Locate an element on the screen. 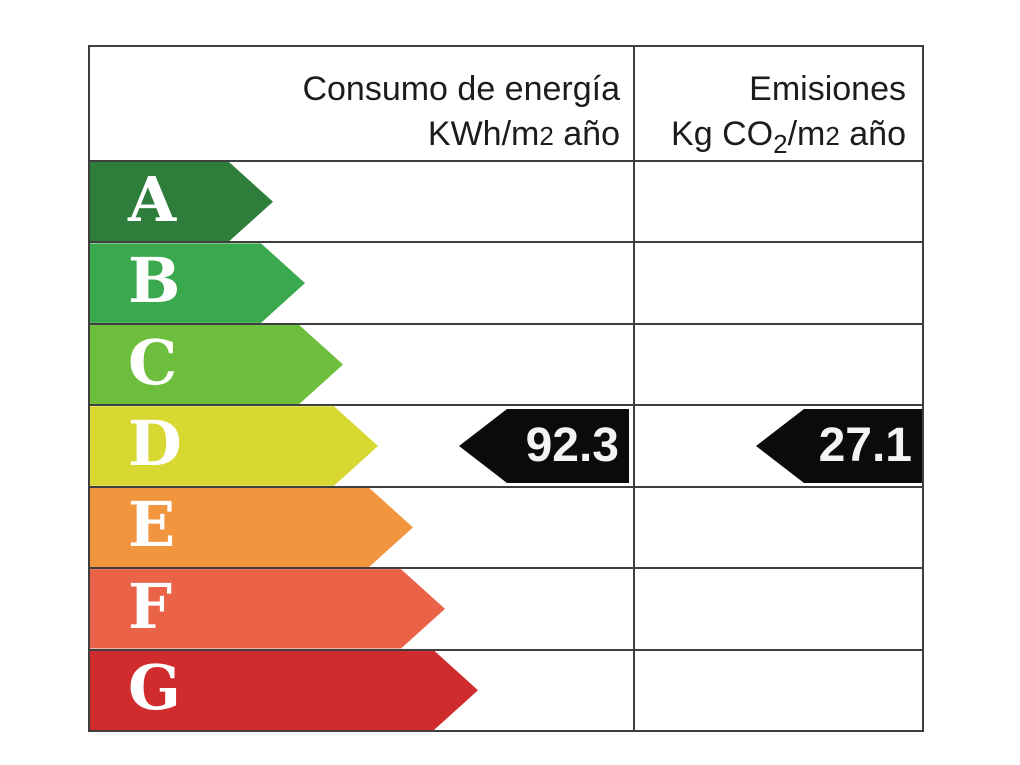  rating-row-g: G is located at coordinates (506, 689).